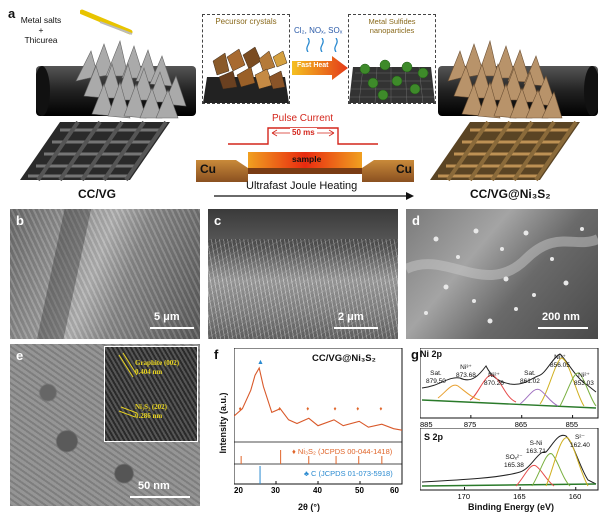  Describe the element at coordinates (218, 220) in the screenshot. I see `panel-letter-c: c` at that location.